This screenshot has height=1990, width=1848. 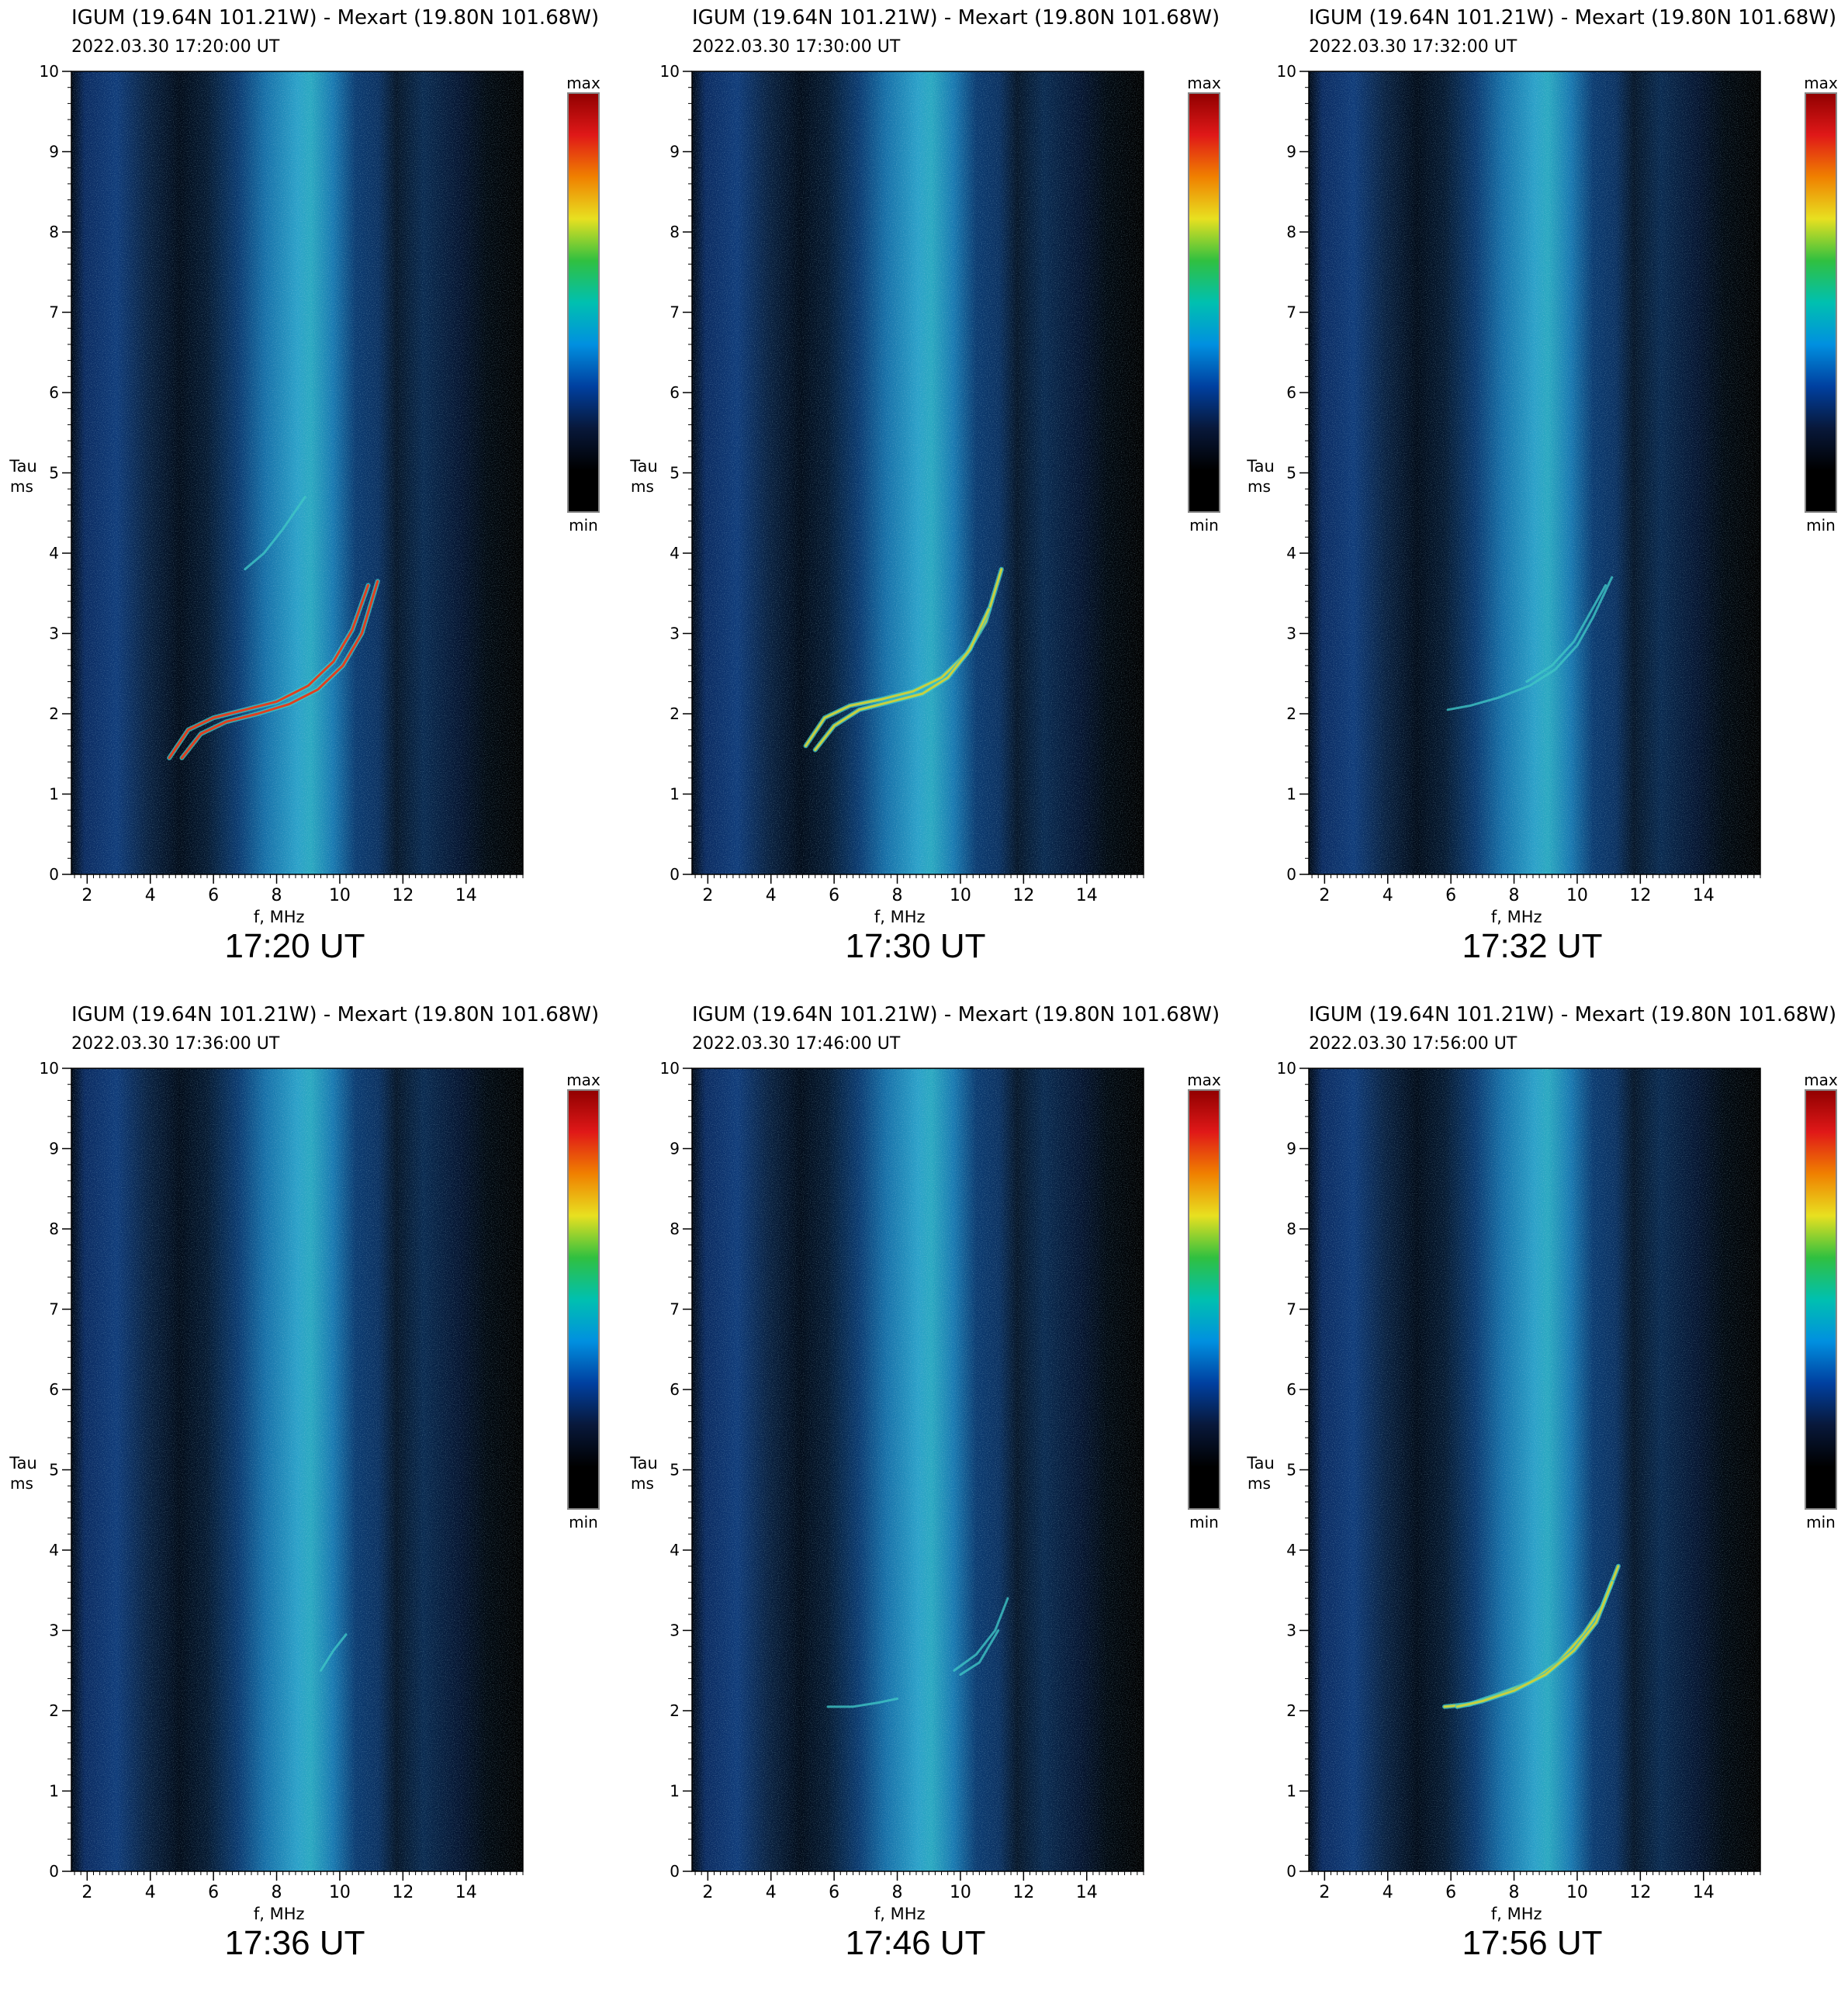 What do you see at coordinates (403, 1892) in the screenshot?
I see `x-tick-label: 12` at bounding box center [403, 1892].